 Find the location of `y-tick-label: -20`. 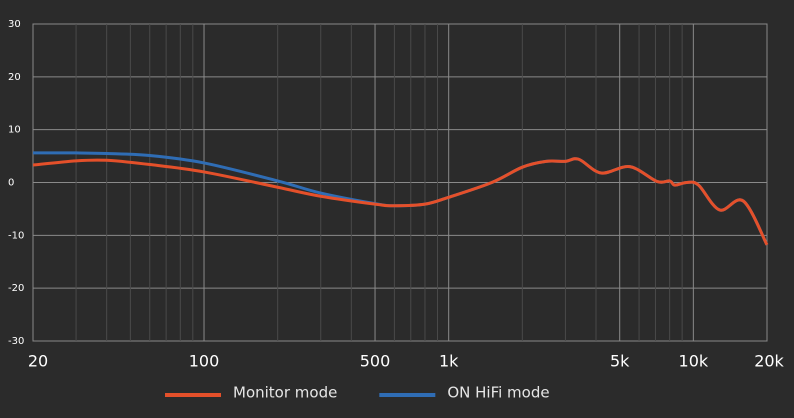

y-tick-label: -20 is located at coordinates (16, 288).